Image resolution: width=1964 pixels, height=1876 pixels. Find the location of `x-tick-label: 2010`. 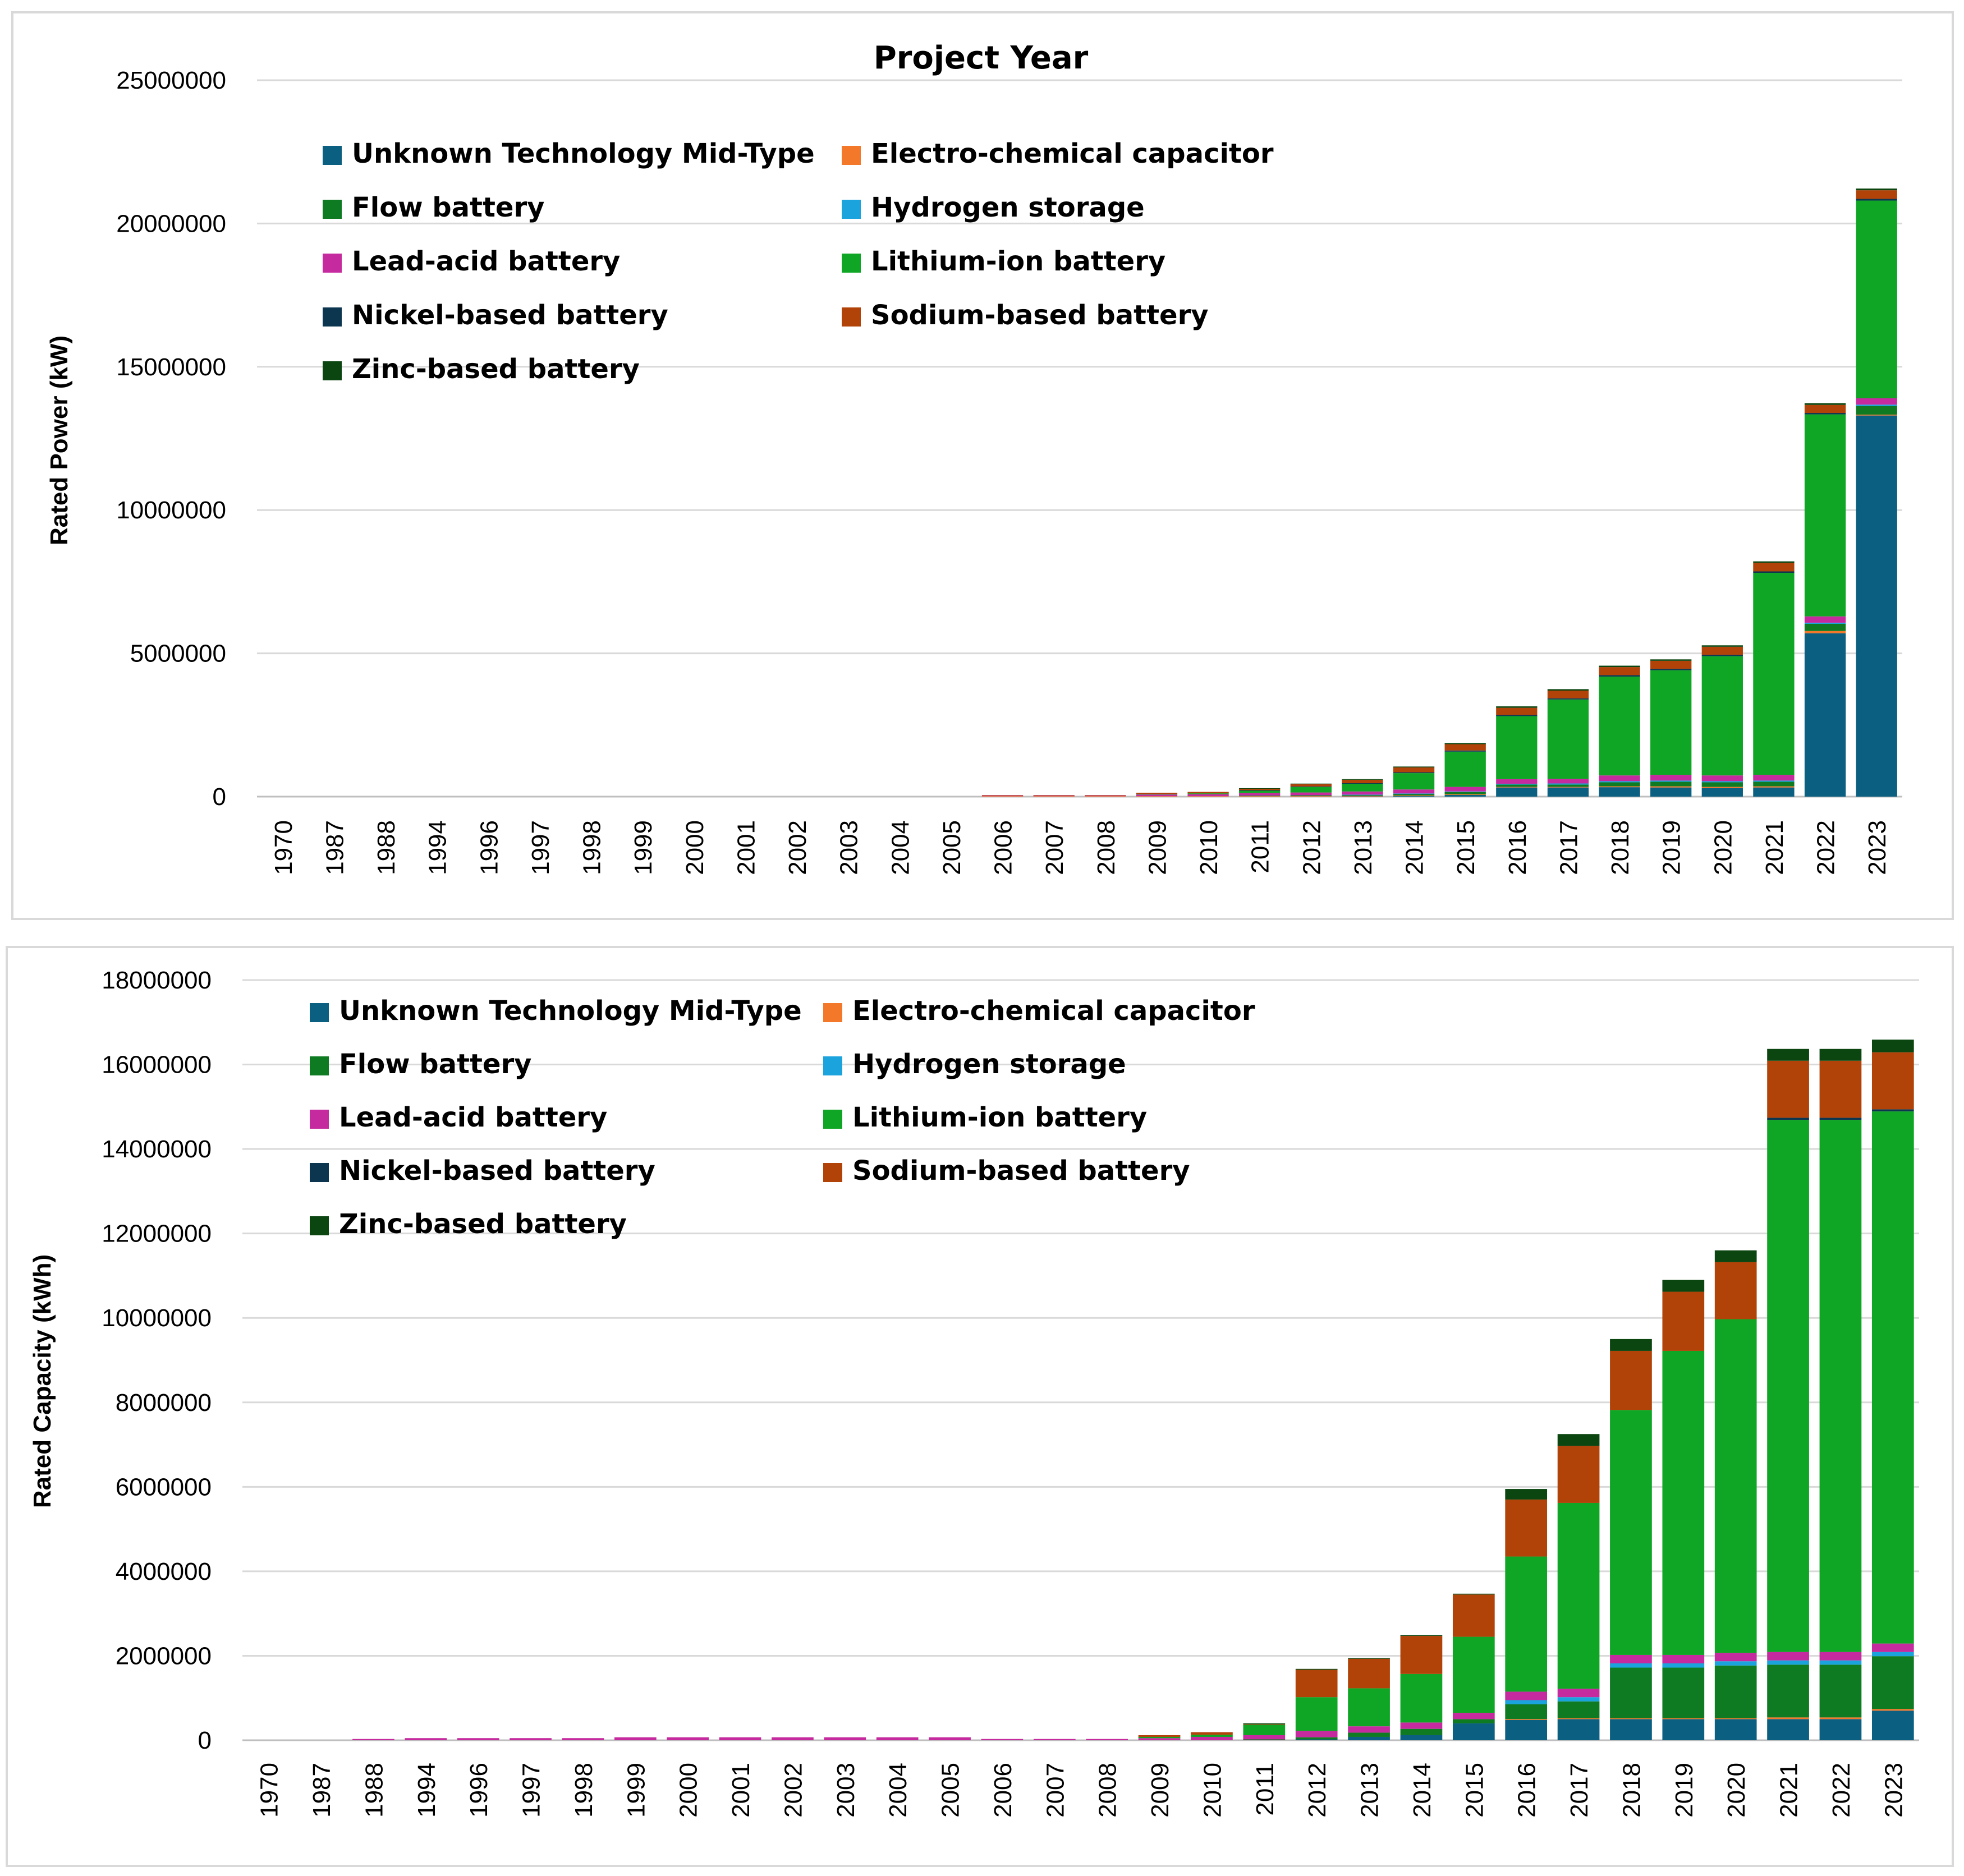

x-tick-label: 2010 is located at coordinates (1209, 847).